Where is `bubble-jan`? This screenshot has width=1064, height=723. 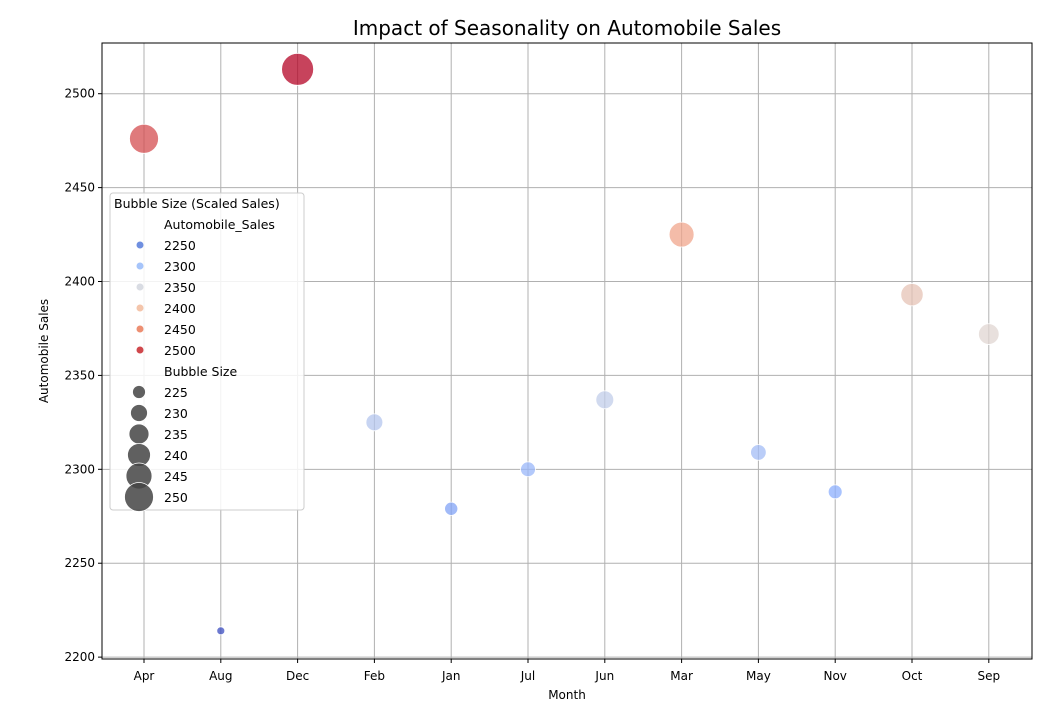 bubble-jan is located at coordinates (451, 508).